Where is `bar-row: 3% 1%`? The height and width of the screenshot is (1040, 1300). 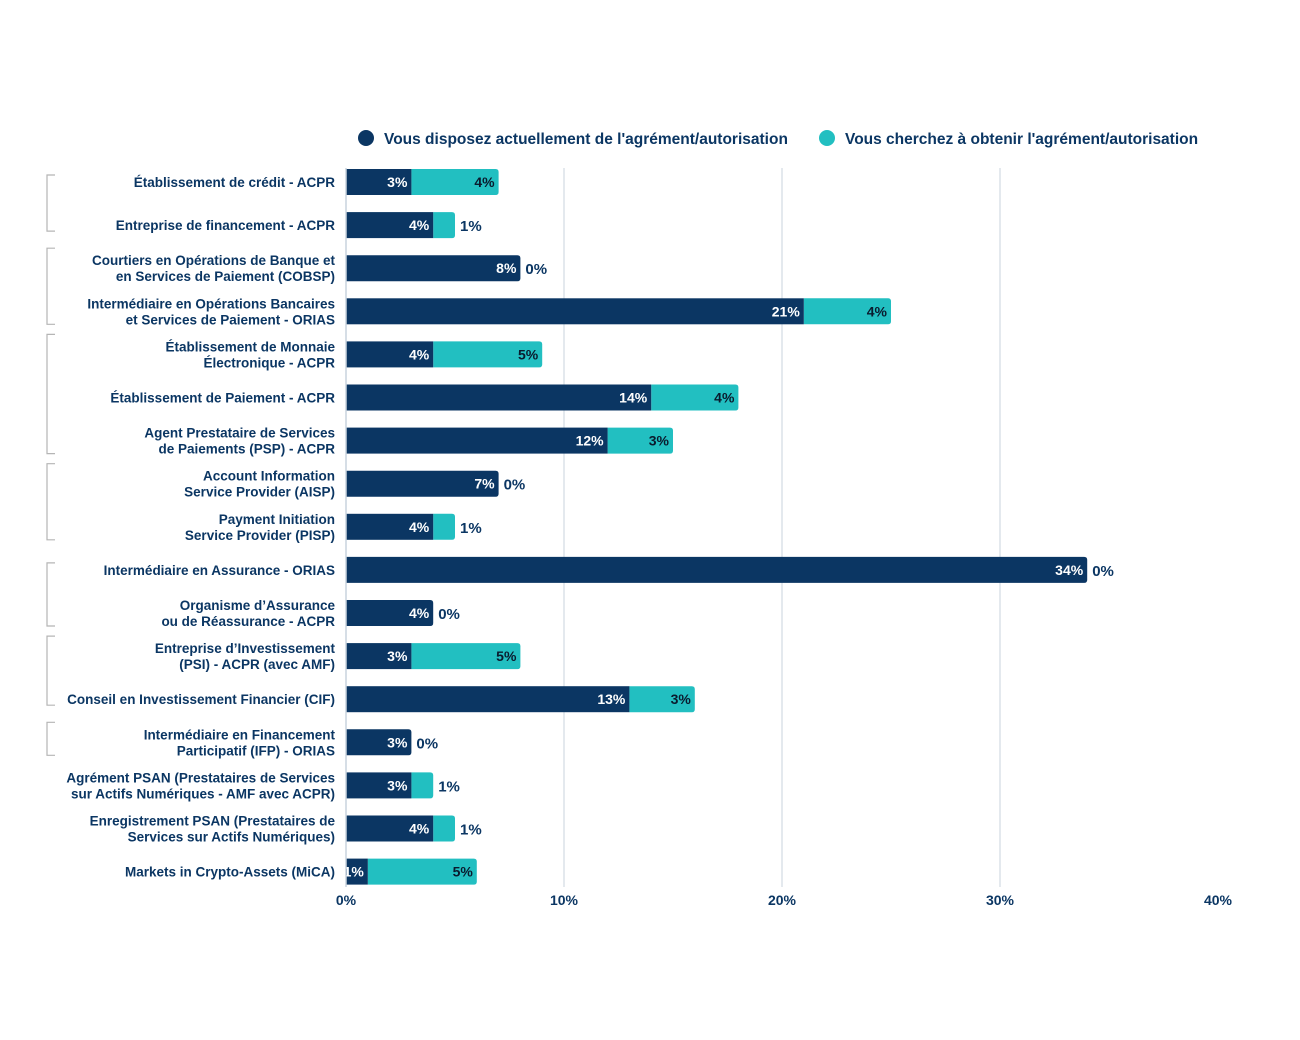
bar-row: 3% 1% is located at coordinates (403, 785).